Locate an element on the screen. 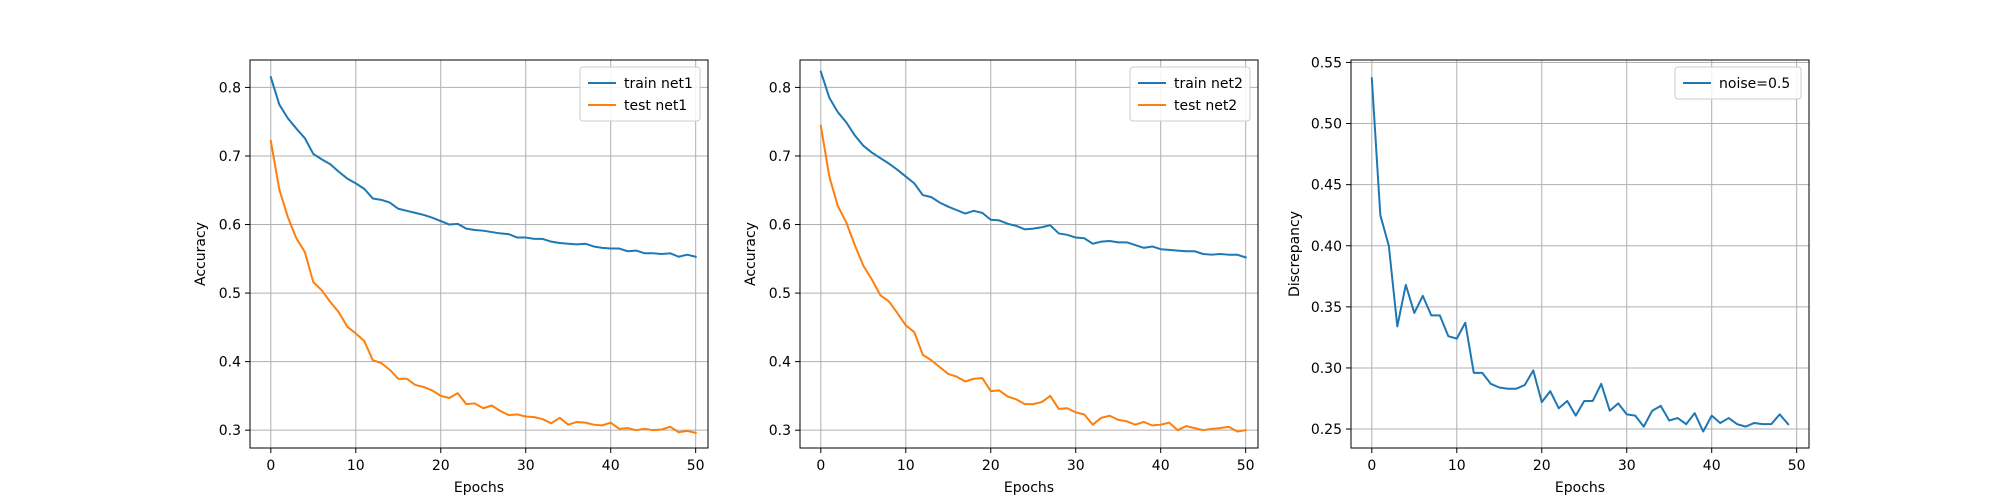 This screenshot has width=2000, height=500. y-tick-label: 0.45 is located at coordinates (1326, 186).